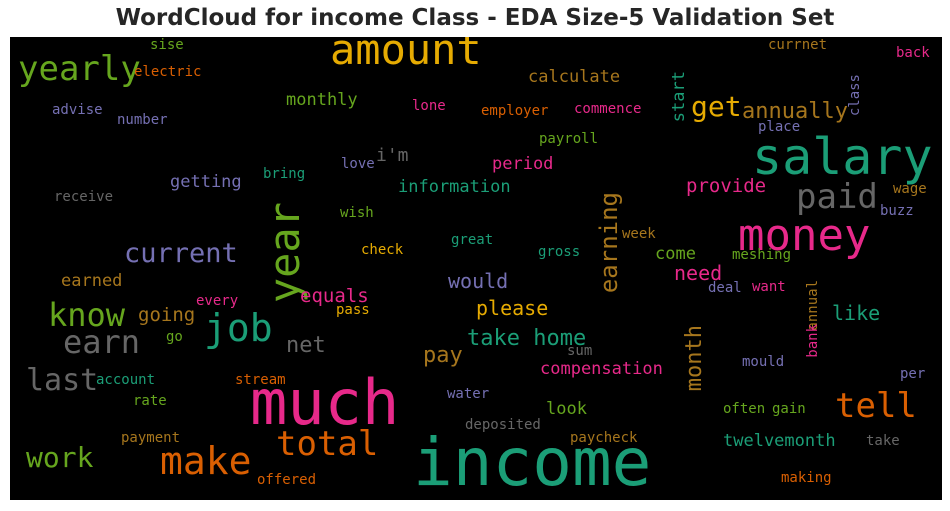 The height and width of the screenshot is (511, 950). I want to click on word-deposited: deposited, so click(503, 425).